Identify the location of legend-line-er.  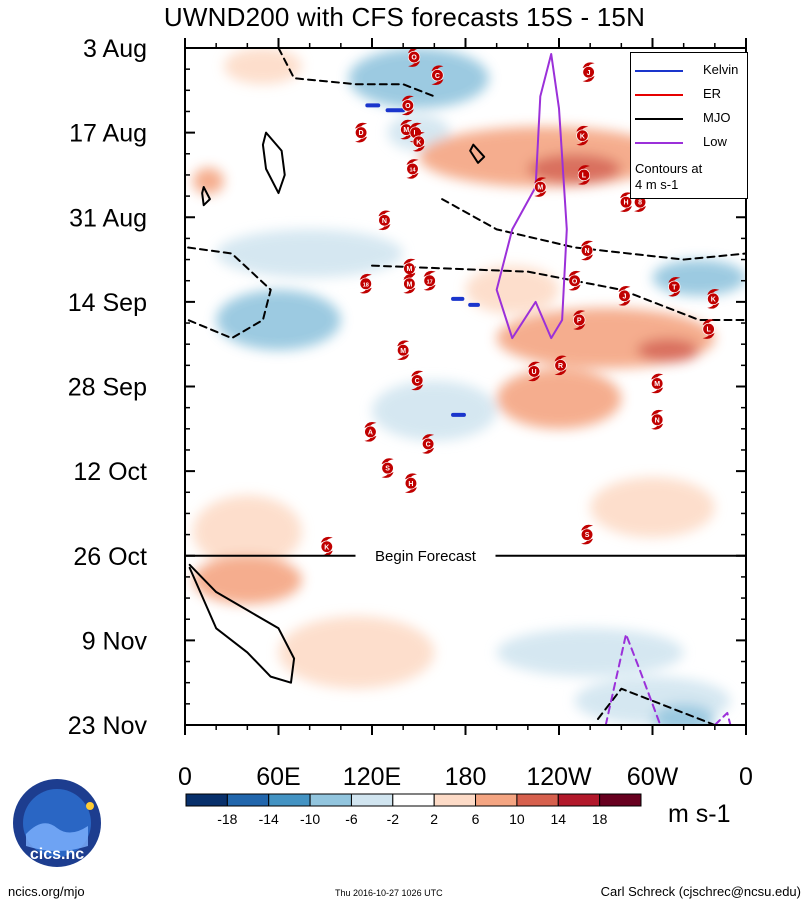
(659, 95).